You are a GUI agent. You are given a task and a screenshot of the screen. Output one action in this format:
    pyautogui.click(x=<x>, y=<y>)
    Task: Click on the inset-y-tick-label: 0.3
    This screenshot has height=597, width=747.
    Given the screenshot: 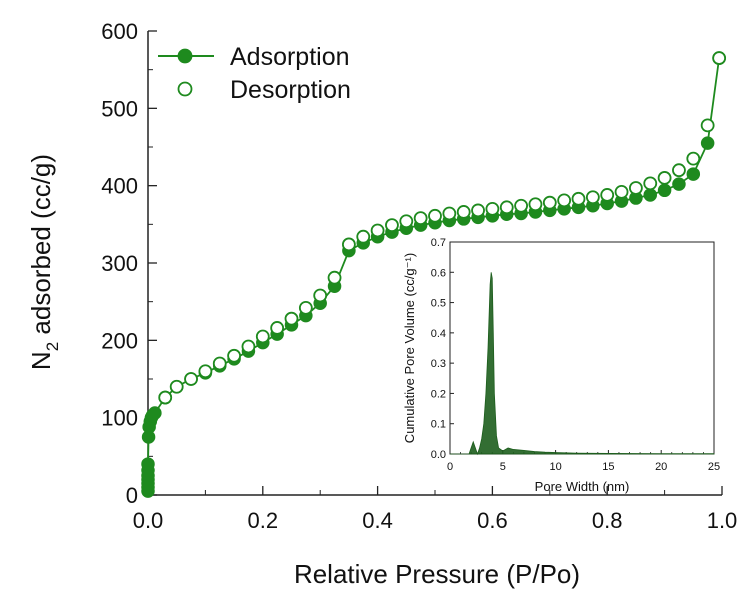 What is the action you would take?
    pyautogui.click(x=438, y=364)
    